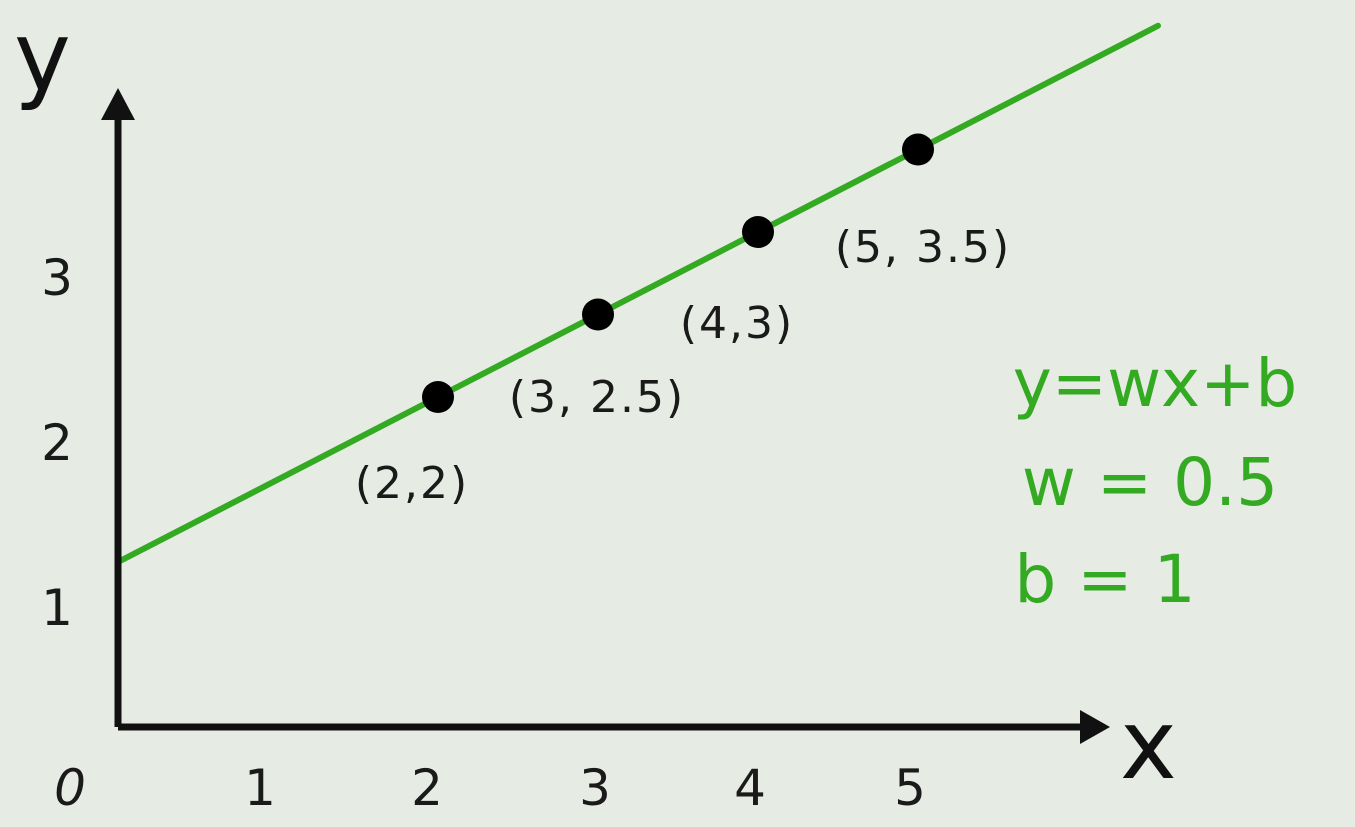 This screenshot has width=1355, height=827. I want to click on x-axis-label: x, so click(1148, 745).